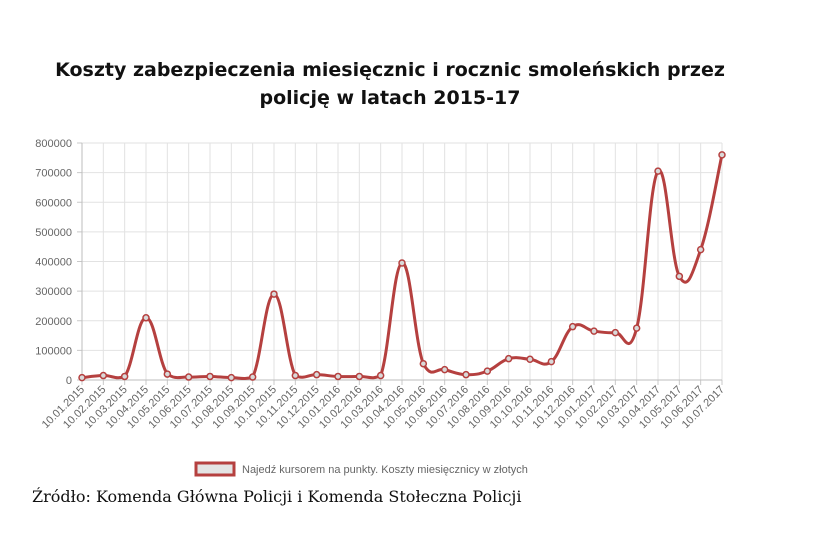 The height and width of the screenshot is (543, 816). Describe the element at coordinates (53, 203) in the screenshot. I see `y-tick-label: 600000` at that location.